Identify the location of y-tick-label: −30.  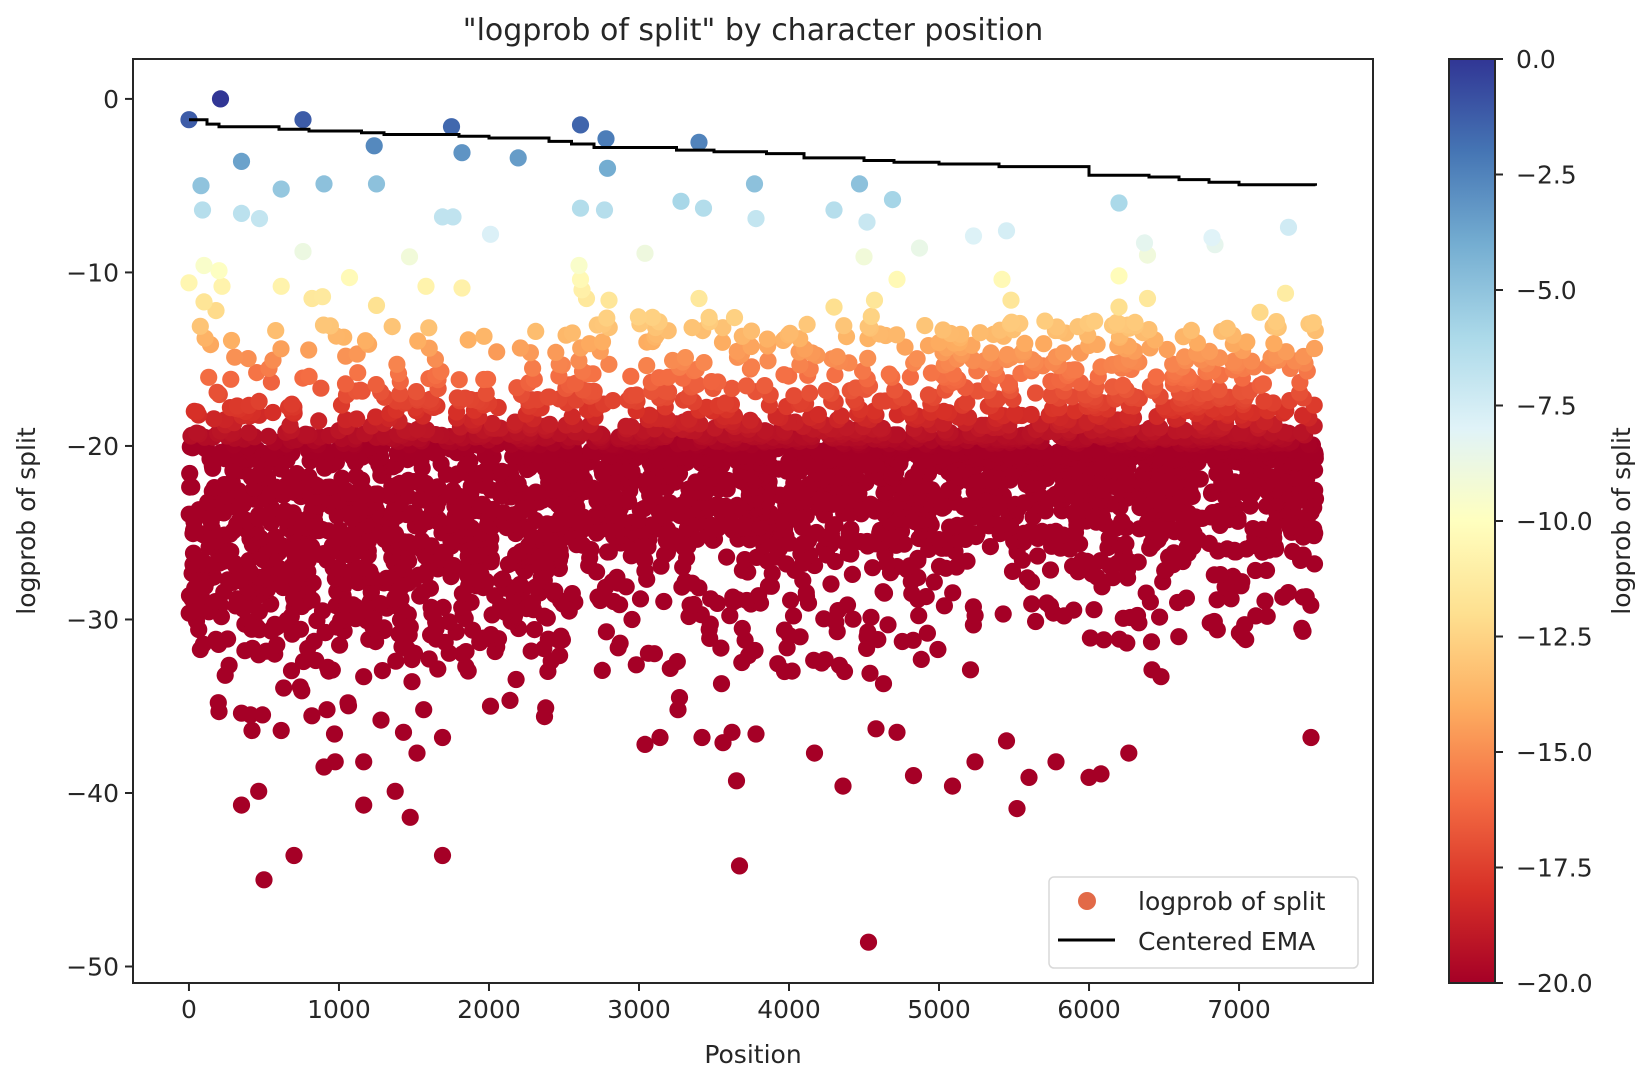
(92, 619).